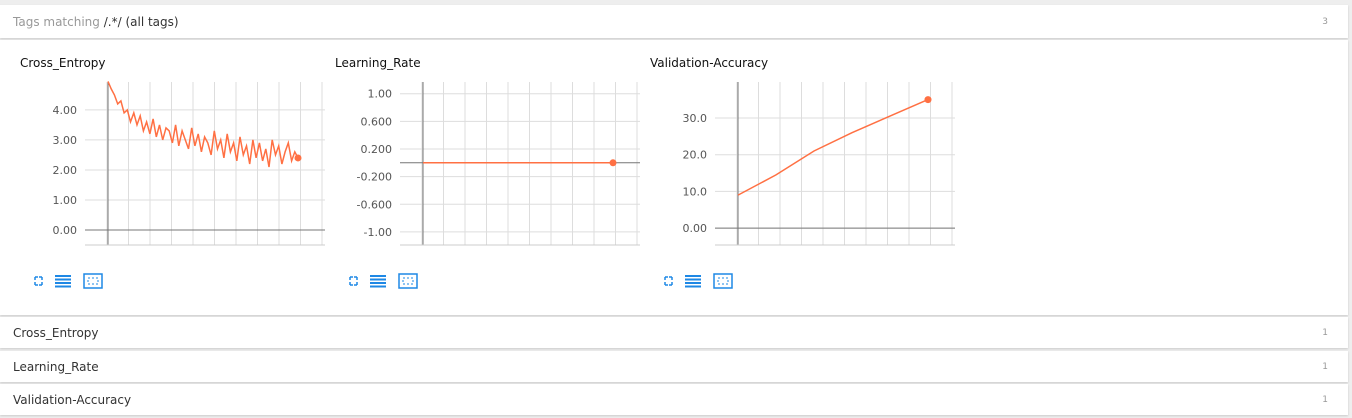 Image resolution: width=1352 pixels, height=418 pixels. I want to click on y-tick-label: -0.600, so click(374, 204).